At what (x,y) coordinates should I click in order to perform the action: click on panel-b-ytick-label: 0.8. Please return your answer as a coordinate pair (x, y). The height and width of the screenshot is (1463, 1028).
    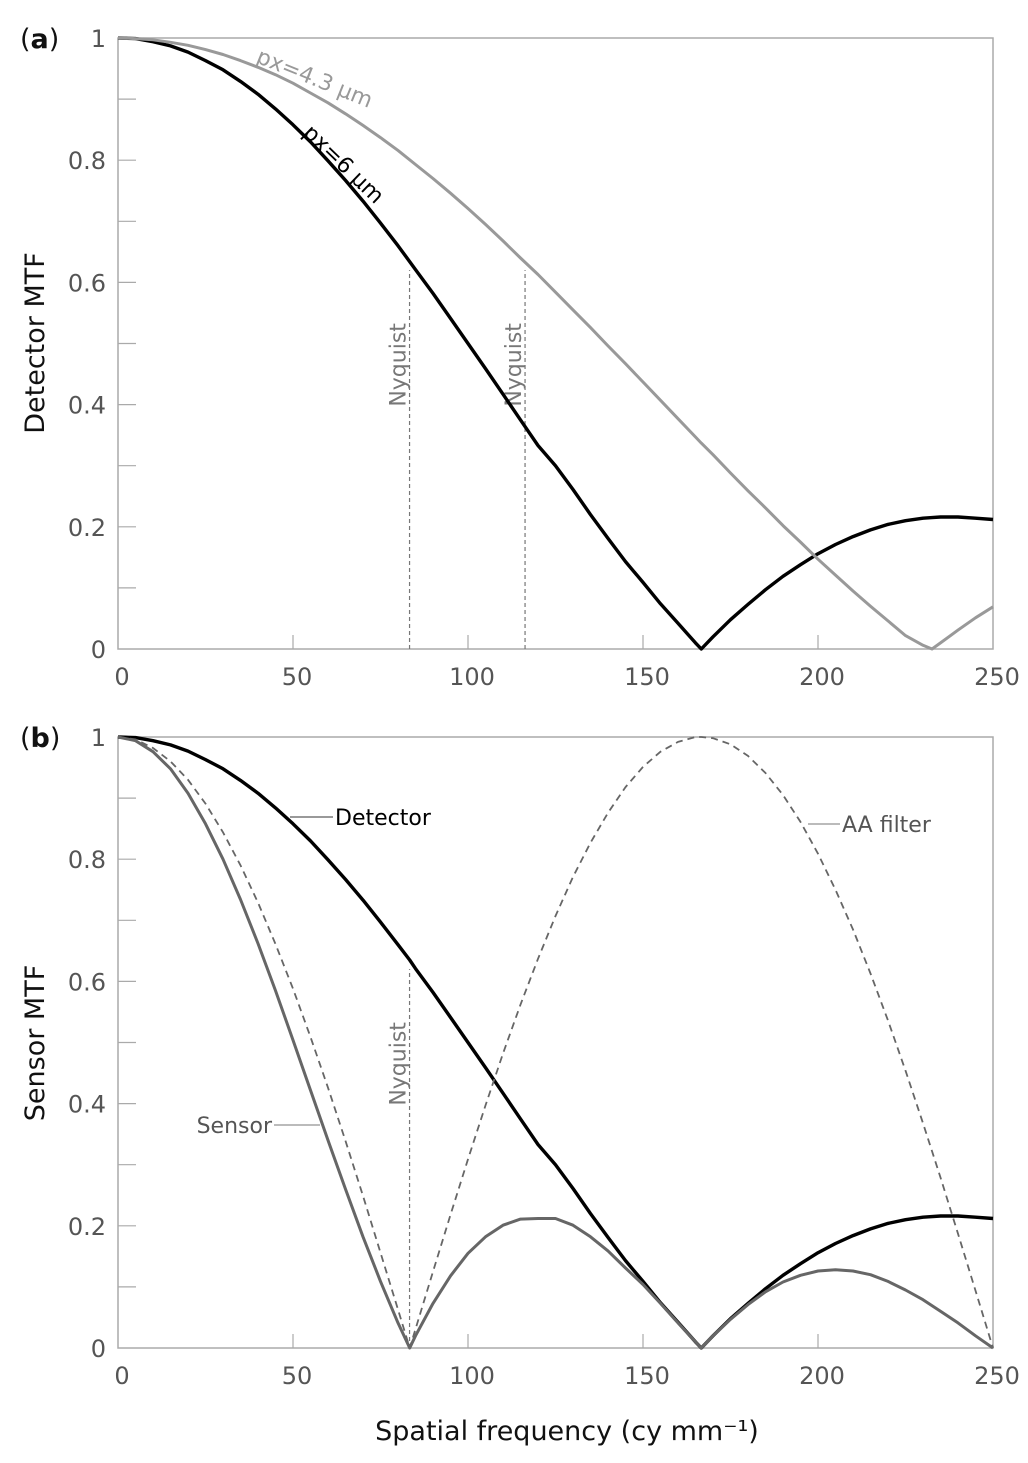
    Looking at the image, I should click on (87, 860).